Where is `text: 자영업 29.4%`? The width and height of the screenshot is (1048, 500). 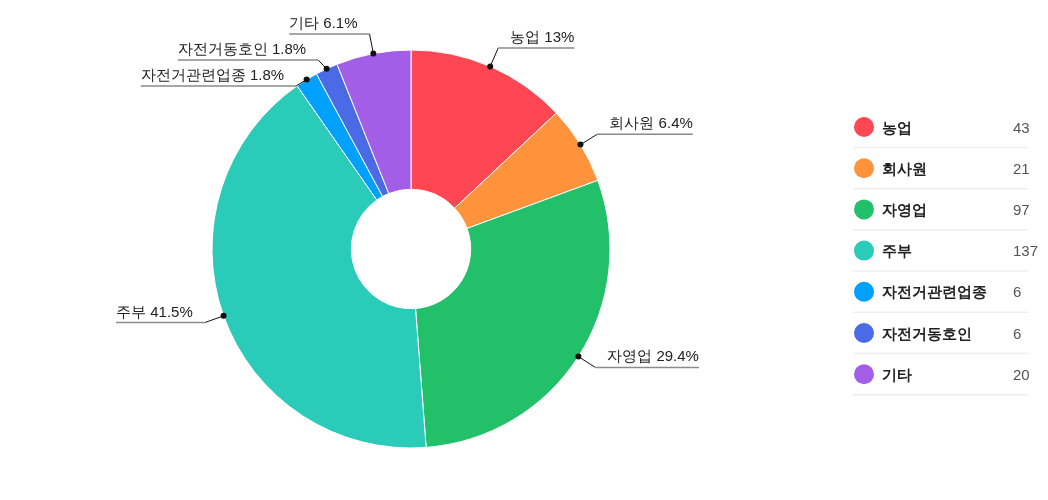
text: 자영업 29.4% is located at coordinates (653, 356).